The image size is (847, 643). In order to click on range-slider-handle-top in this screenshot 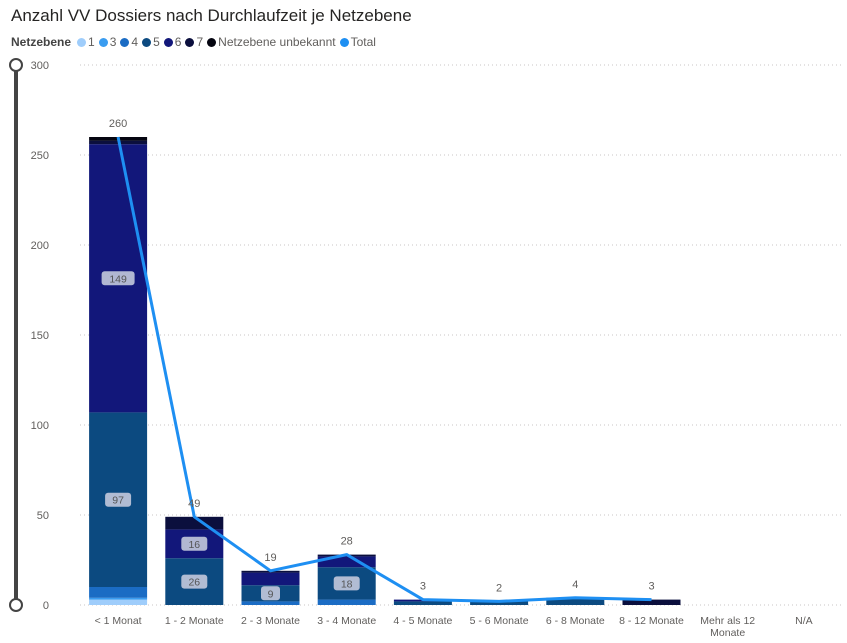, I will do `click(16, 65)`.